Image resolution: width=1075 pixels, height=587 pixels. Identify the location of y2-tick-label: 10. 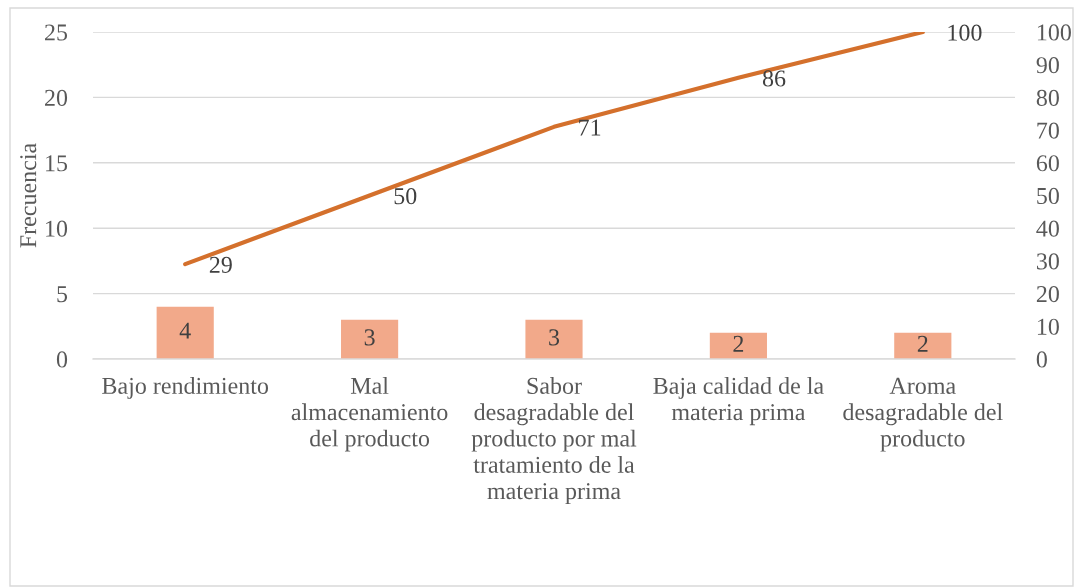
(1048, 326).